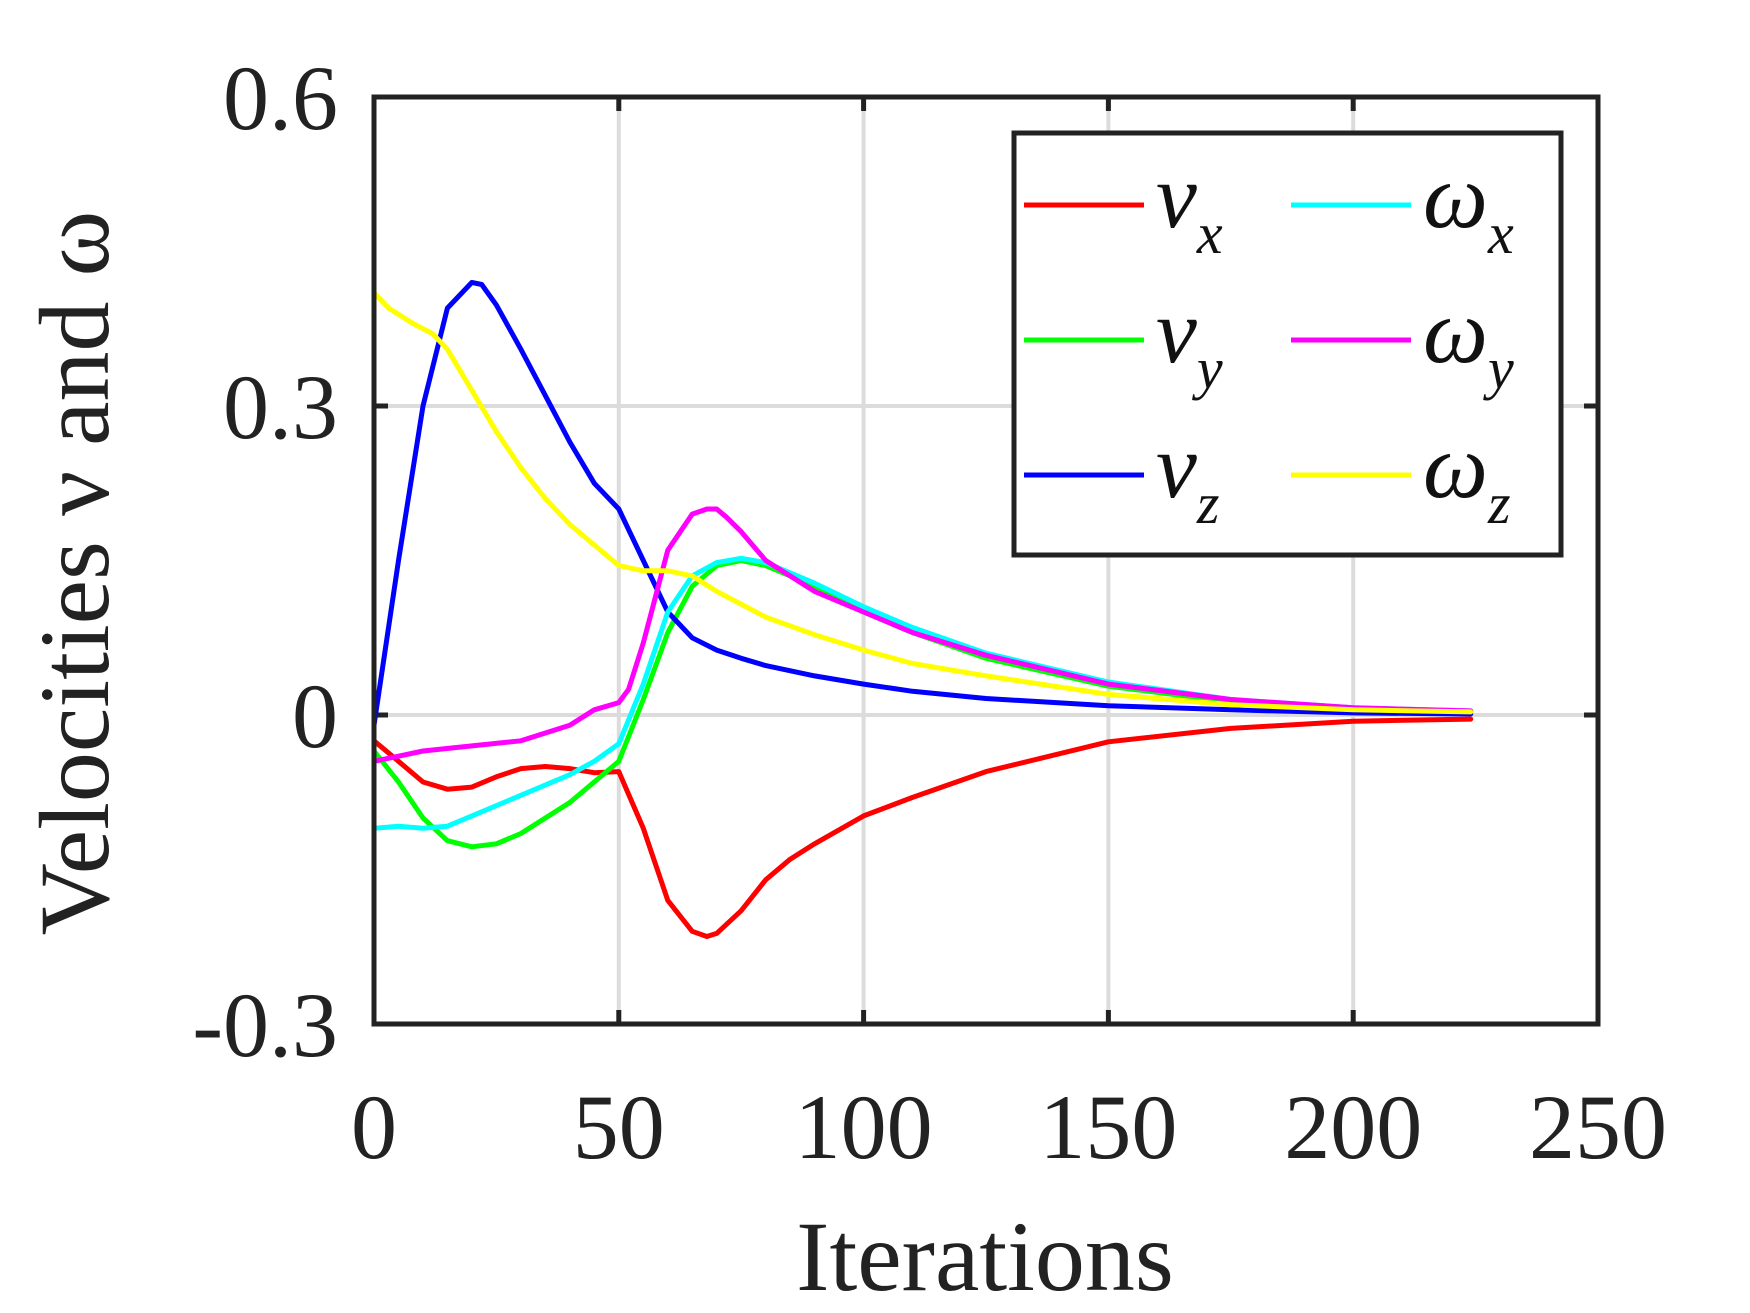 The height and width of the screenshot is (1313, 1750). I want to click on legend-label: νx, so click(1189, 205).